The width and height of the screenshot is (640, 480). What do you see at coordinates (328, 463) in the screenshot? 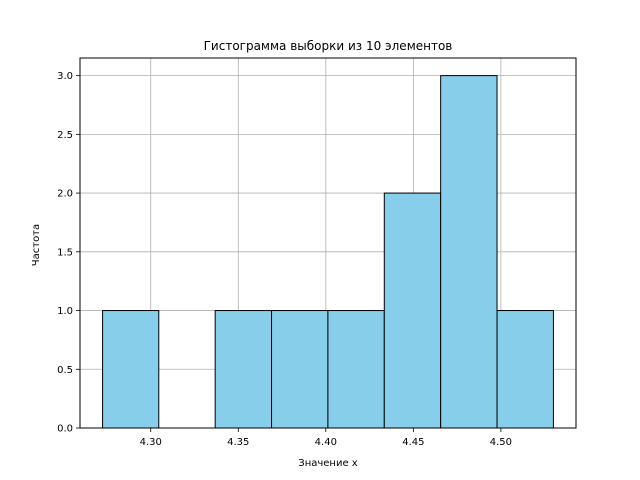
I see `x-axis-label: Значение x` at bounding box center [328, 463].